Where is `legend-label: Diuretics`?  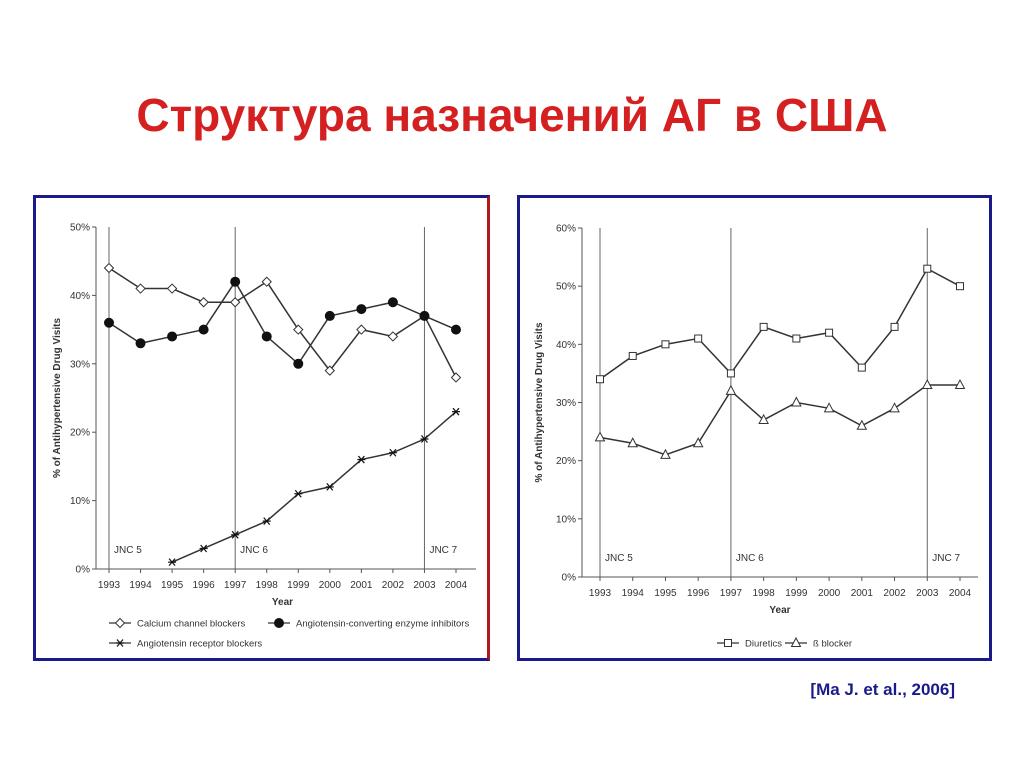
legend-label: Diuretics is located at coordinates (763, 644).